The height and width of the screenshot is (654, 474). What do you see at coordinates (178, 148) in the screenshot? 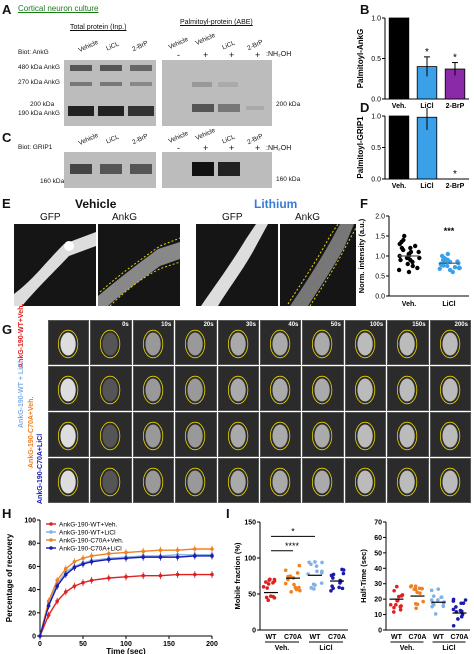
I see `sign: -` at bounding box center [178, 148].